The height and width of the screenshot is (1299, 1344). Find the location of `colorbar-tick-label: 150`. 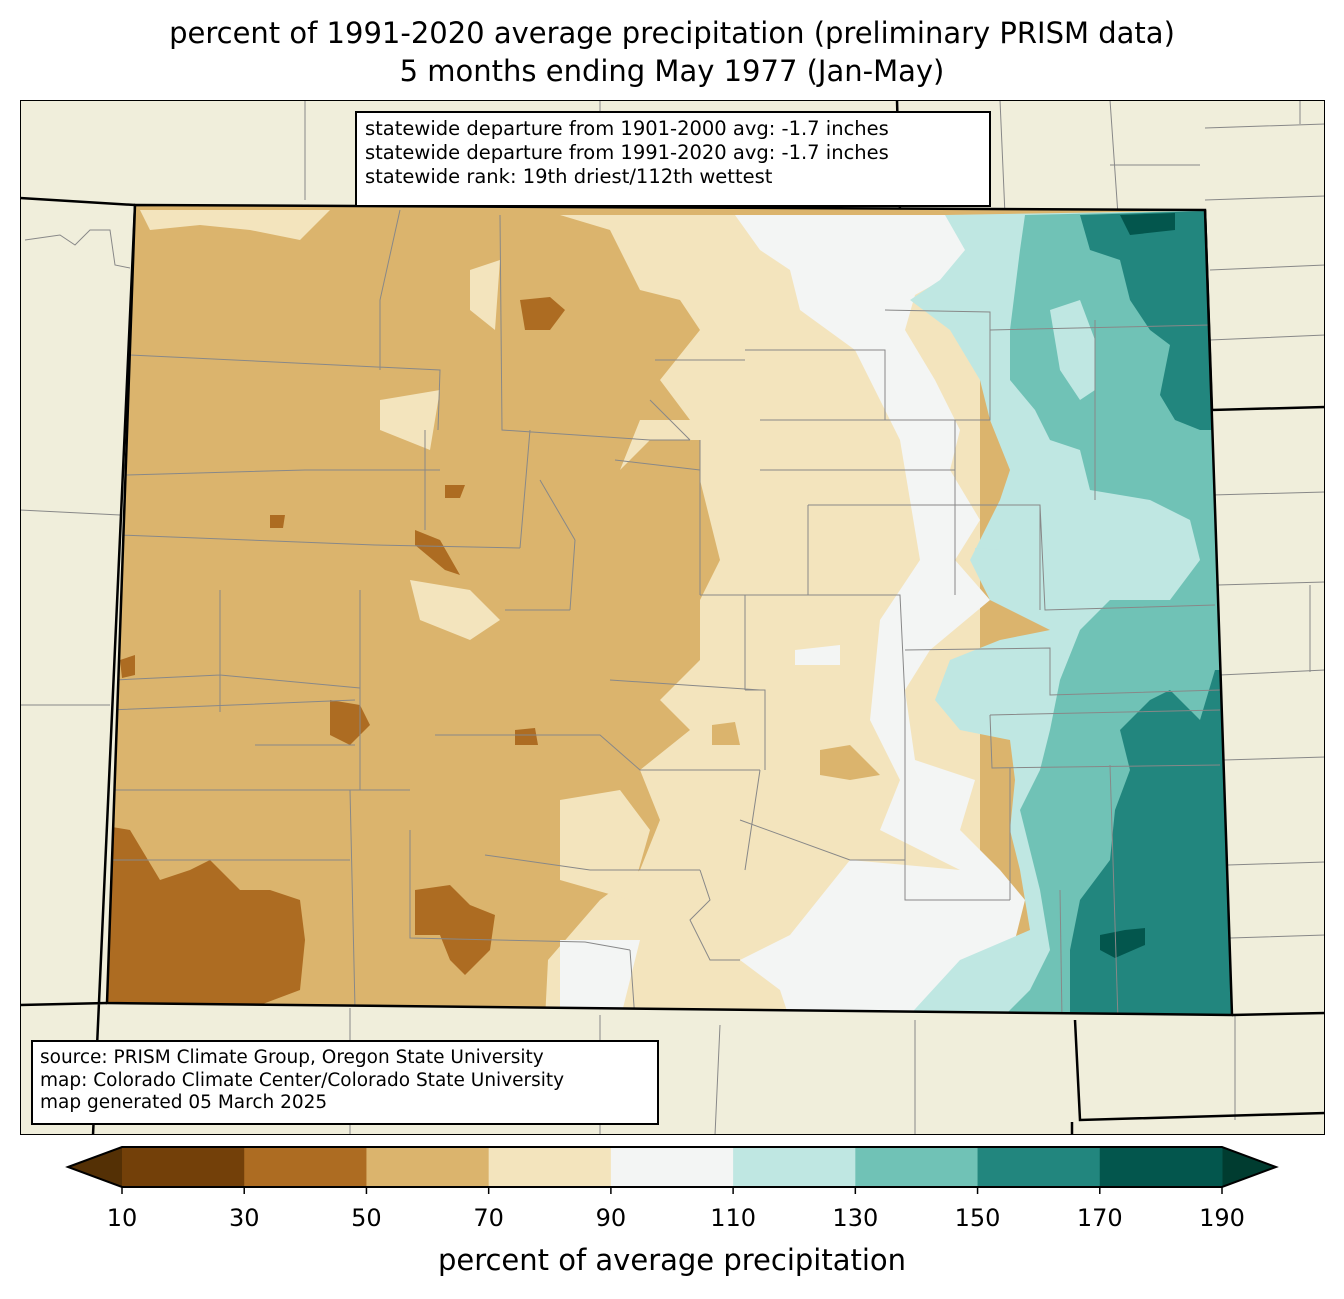

colorbar-tick-label: 150 is located at coordinates (977, 1218).